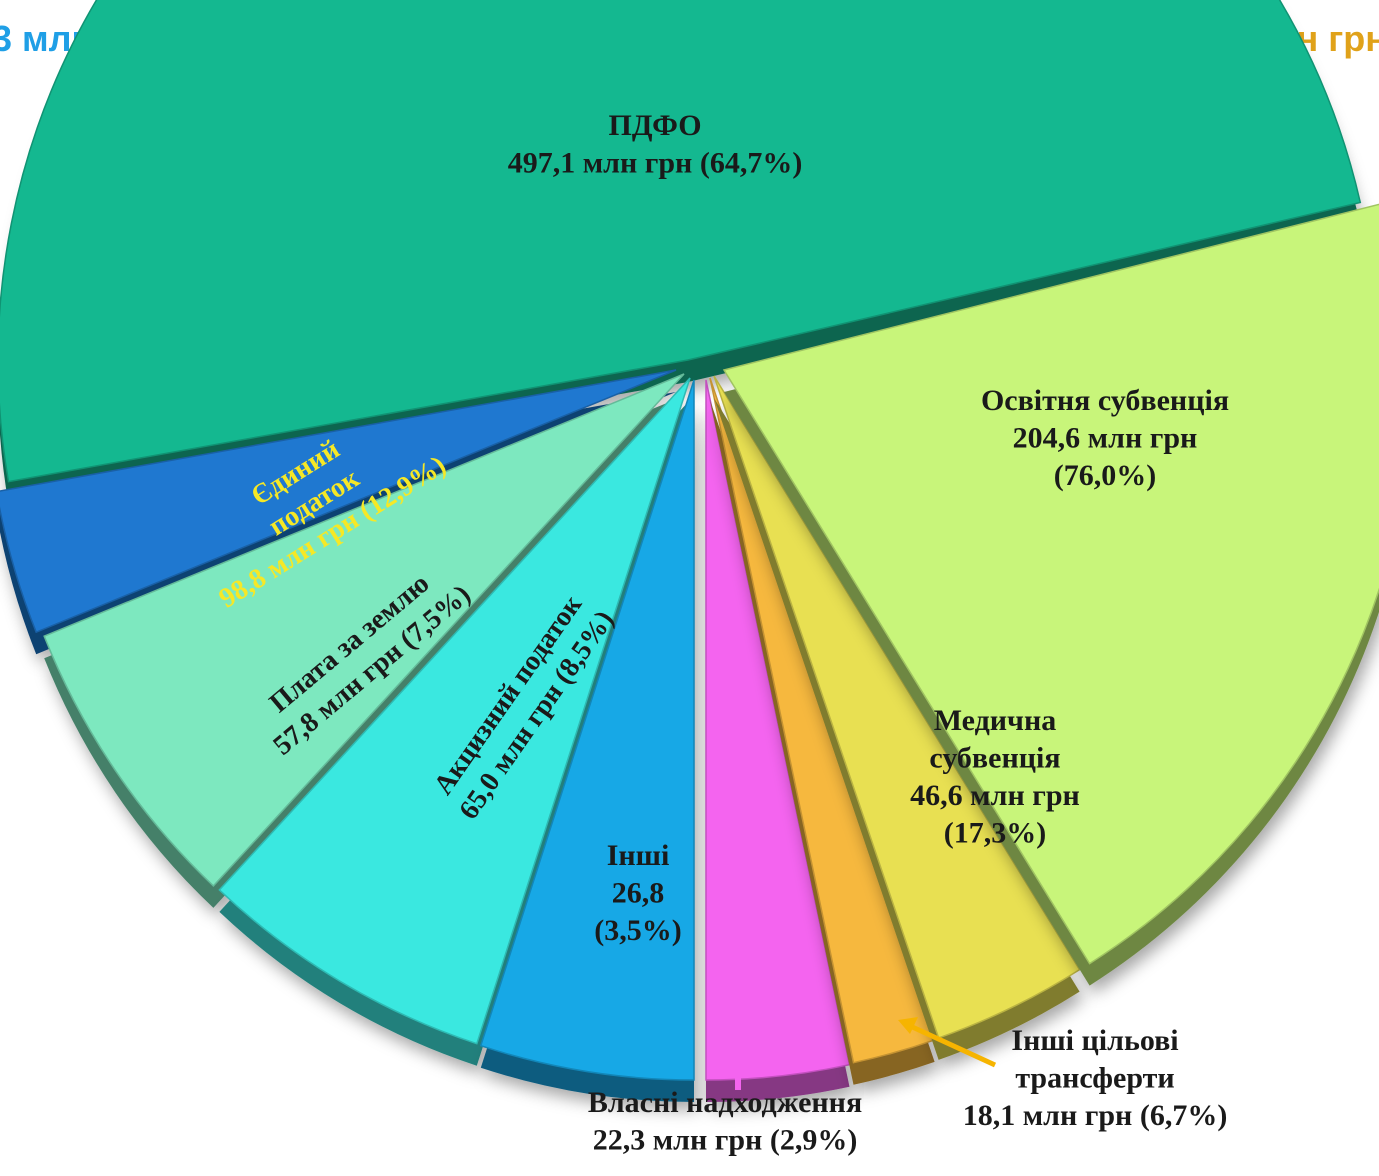 Image resolution: width=1379 pixels, height=1176 pixels. What do you see at coordinates (947, 1042) in the screenshot?
I see `arrow-other-transfers` at bounding box center [947, 1042].